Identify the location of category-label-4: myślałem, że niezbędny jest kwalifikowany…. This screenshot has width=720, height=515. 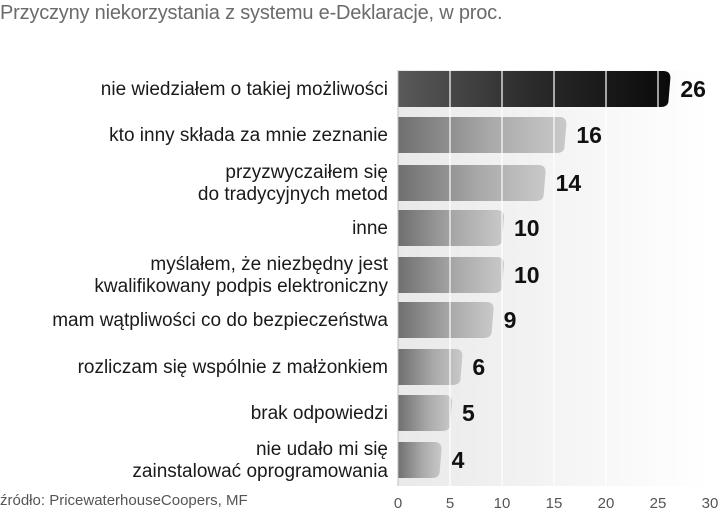
(241, 275).